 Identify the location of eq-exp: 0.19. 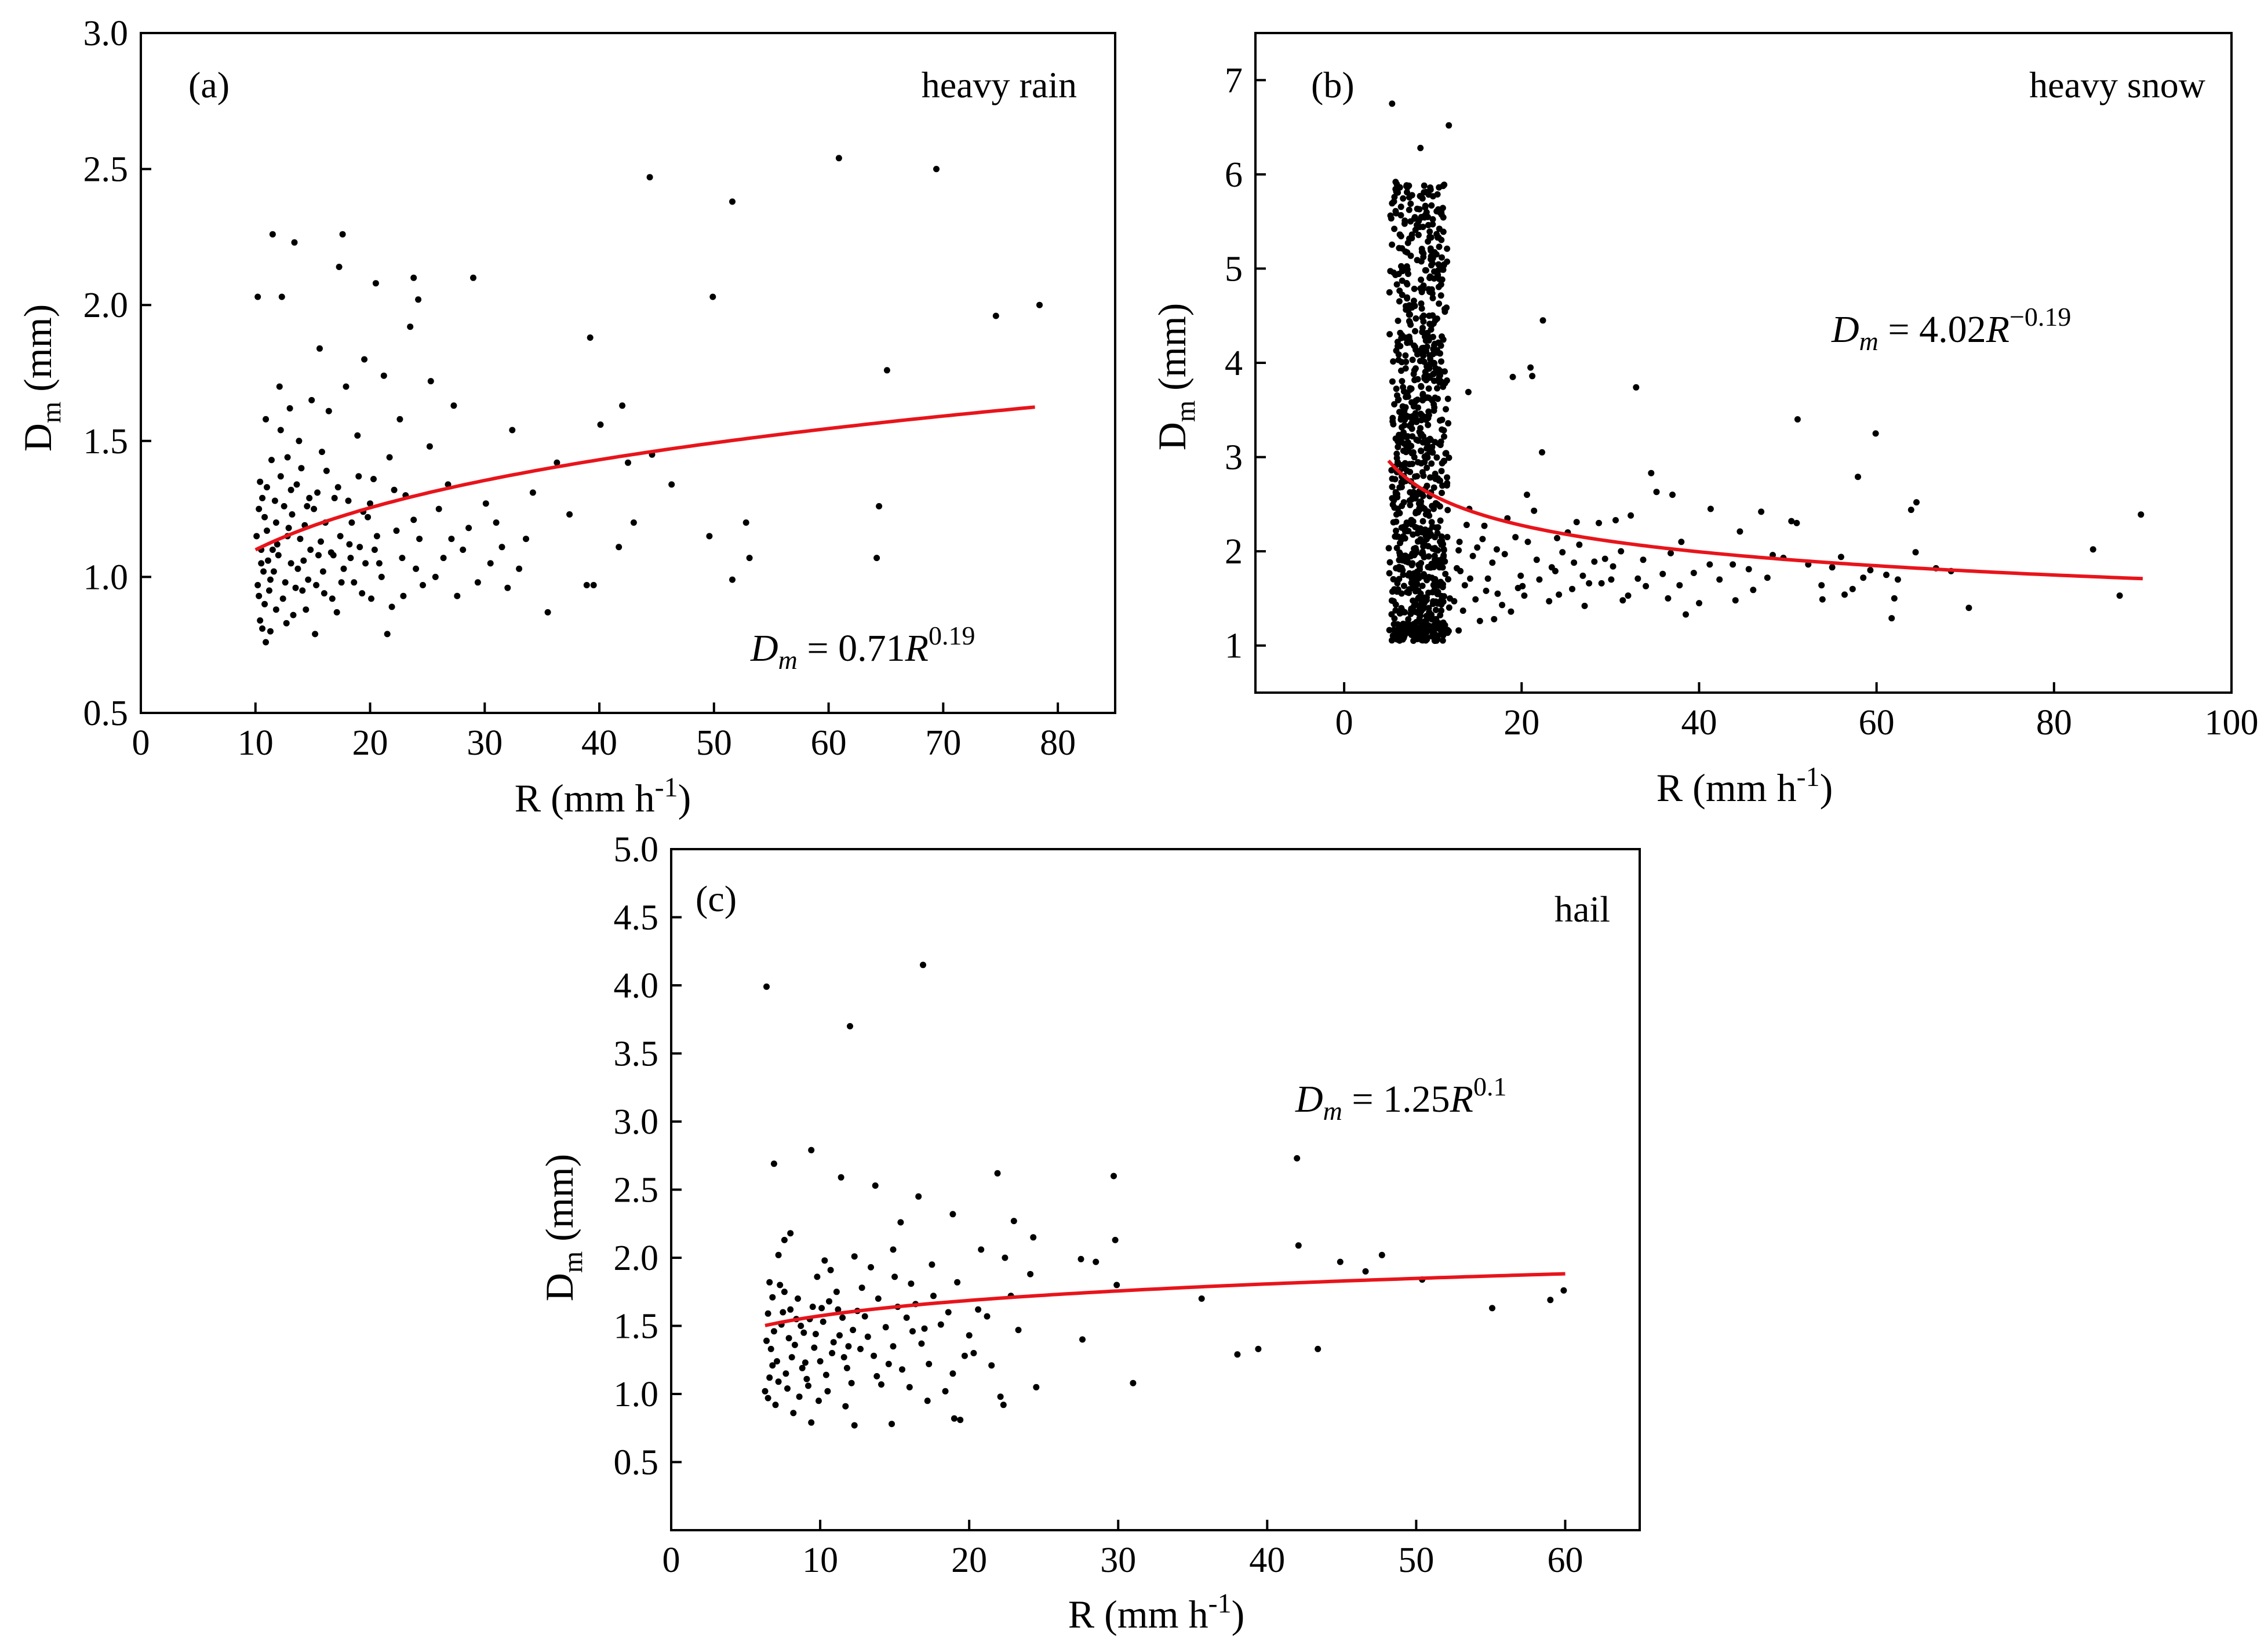
(952, 635).